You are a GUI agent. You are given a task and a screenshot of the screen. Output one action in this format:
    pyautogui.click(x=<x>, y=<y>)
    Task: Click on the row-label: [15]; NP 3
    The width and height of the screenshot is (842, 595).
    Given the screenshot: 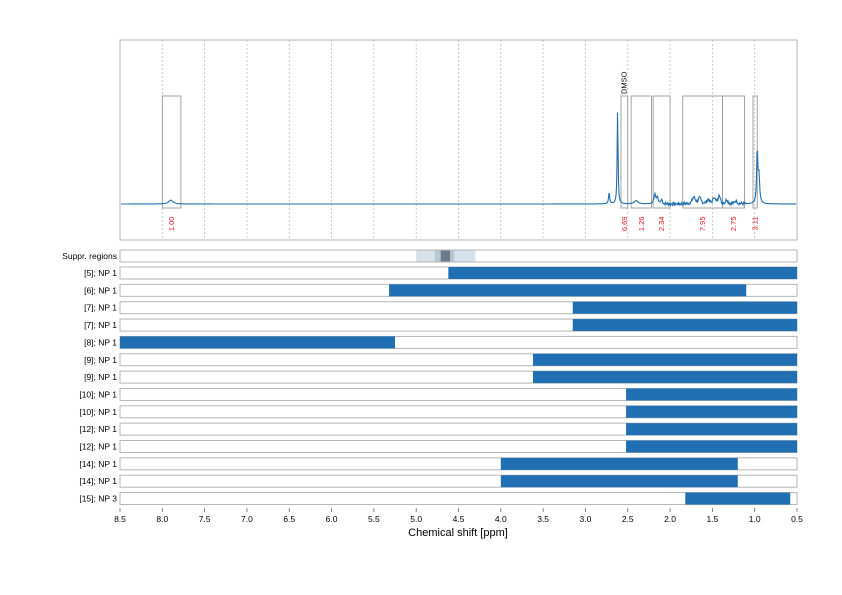 What is the action you would take?
    pyautogui.click(x=98, y=499)
    